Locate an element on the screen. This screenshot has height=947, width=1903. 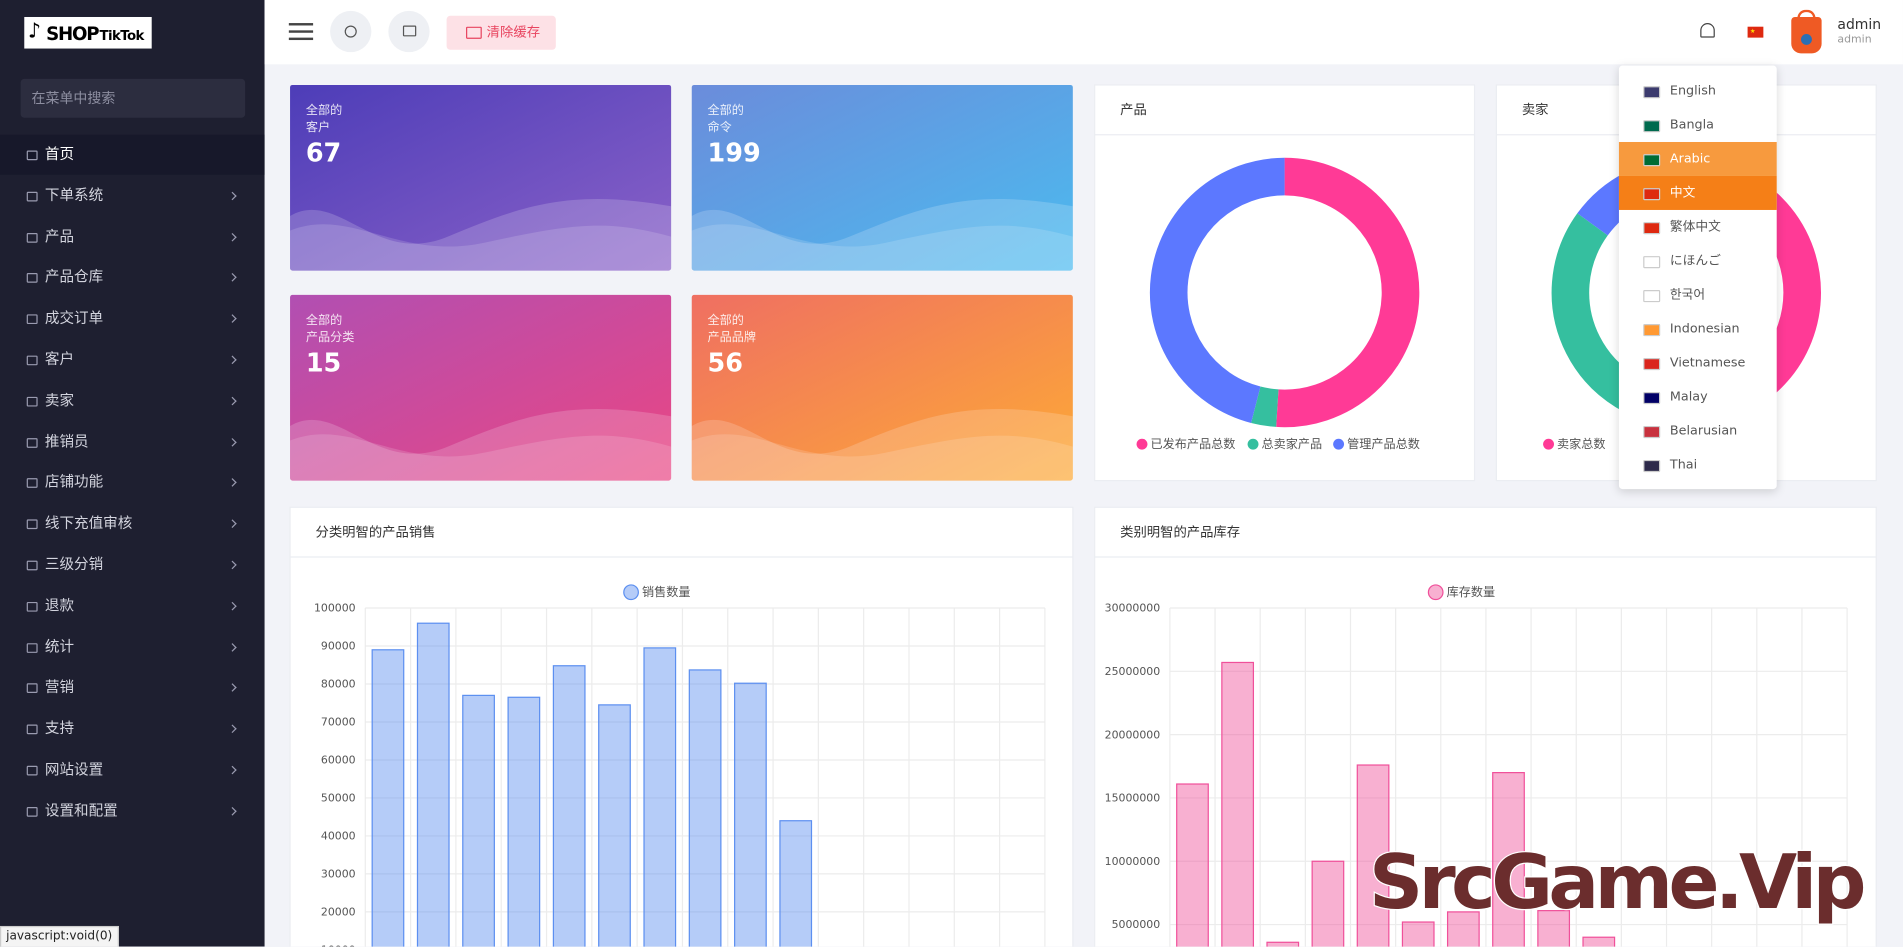
menu-item: 支持 is located at coordinates (132, 729).